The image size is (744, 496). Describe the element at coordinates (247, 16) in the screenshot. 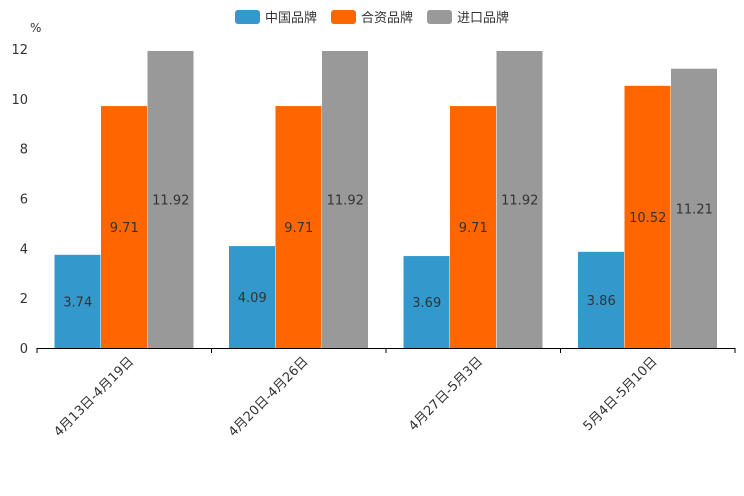

I see `legend-swatch-china-brand` at that location.